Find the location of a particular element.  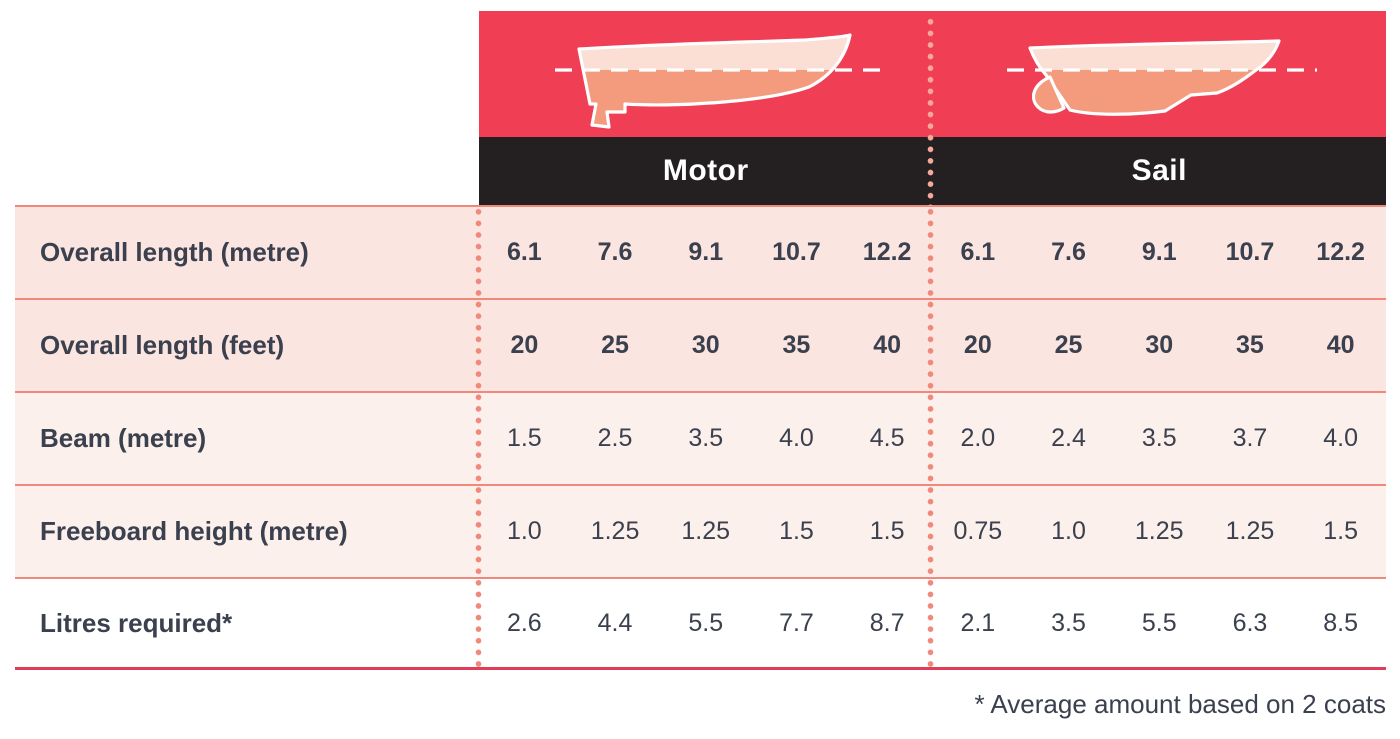

sail-boat-icon is located at coordinates (1162, 77).